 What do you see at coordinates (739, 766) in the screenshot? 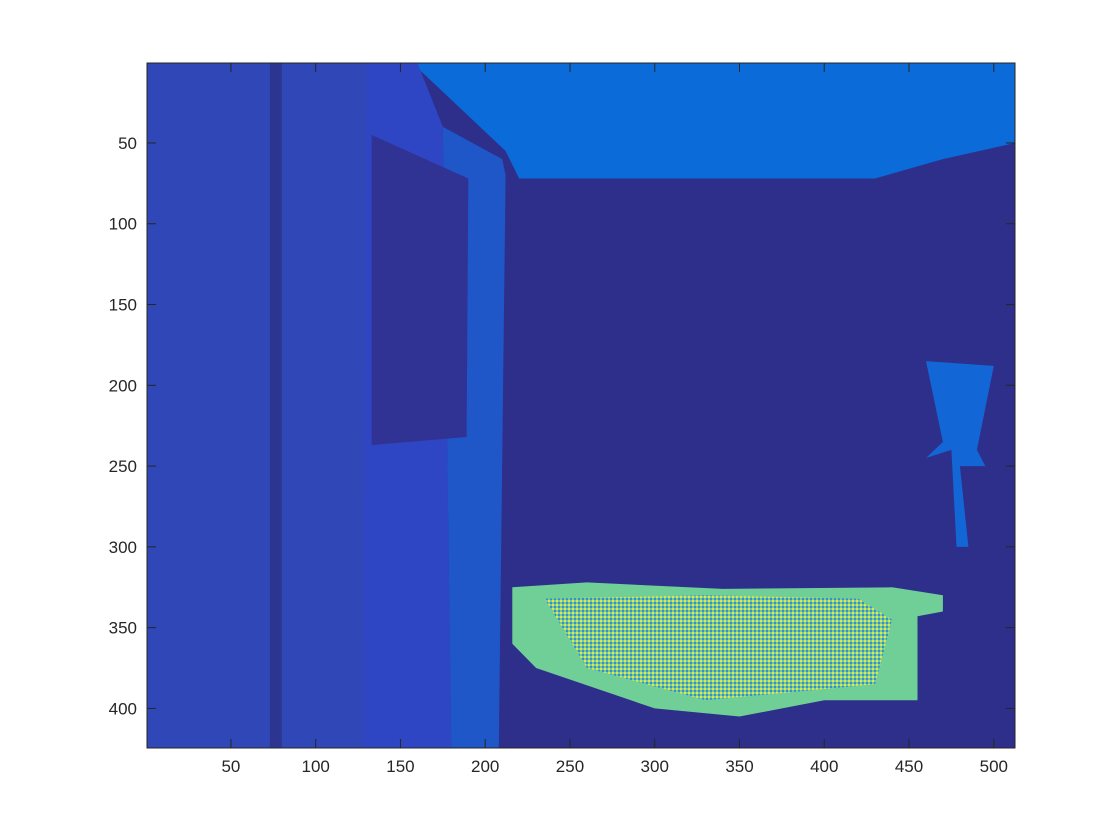
I see `x-tick-label: 350` at bounding box center [739, 766].